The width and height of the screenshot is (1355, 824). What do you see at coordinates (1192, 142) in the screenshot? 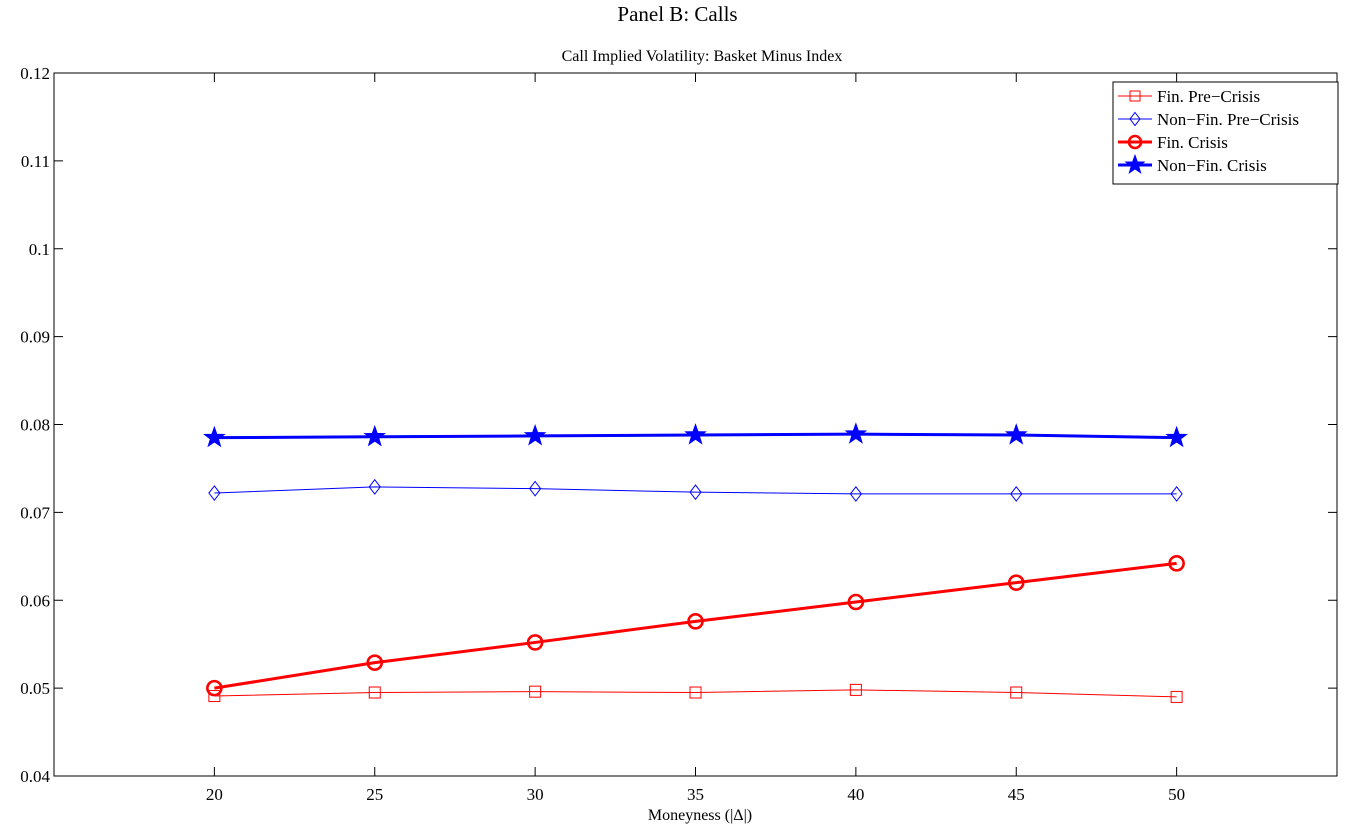
I see `legend-label: Fin. Crisis` at bounding box center [1192, 142].